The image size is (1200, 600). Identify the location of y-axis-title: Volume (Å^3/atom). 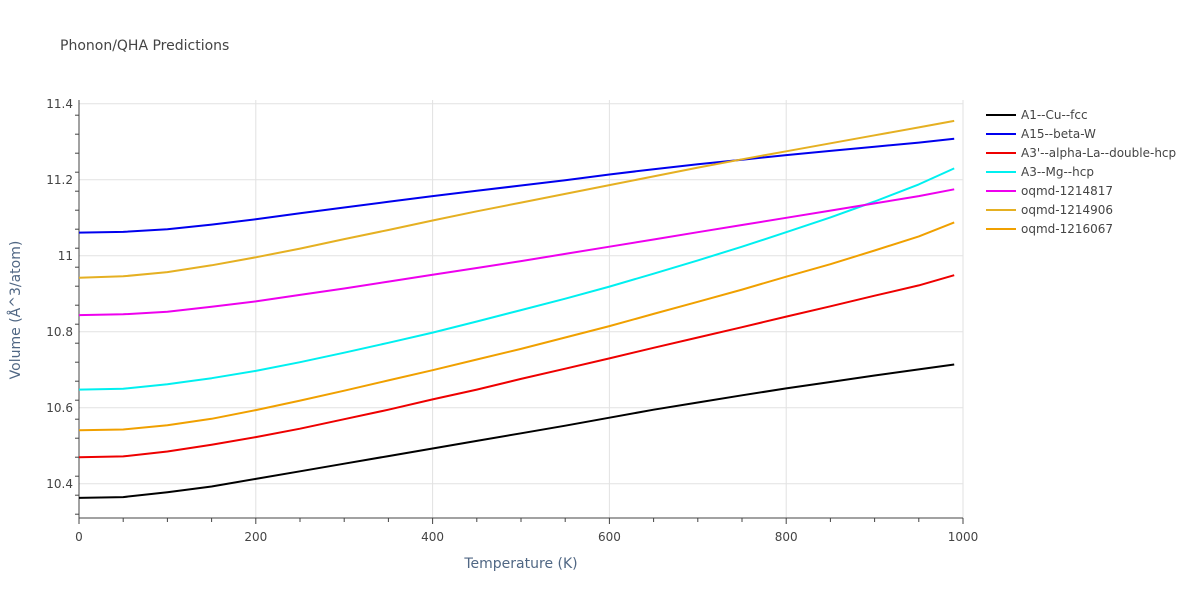
(15, 310).